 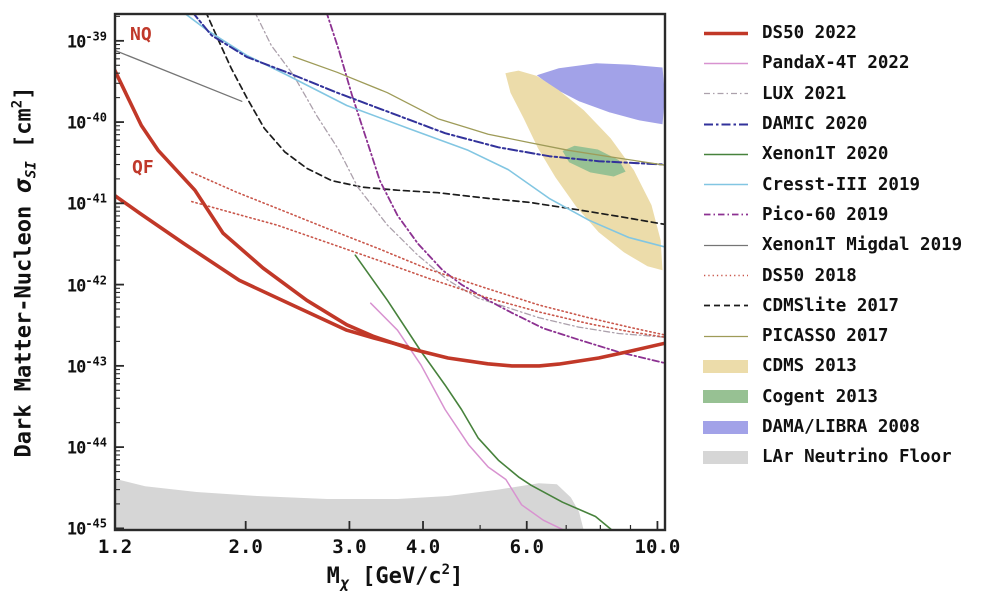 I want to click on legend-label: Cogent 2013, so click(x=820, y=396).